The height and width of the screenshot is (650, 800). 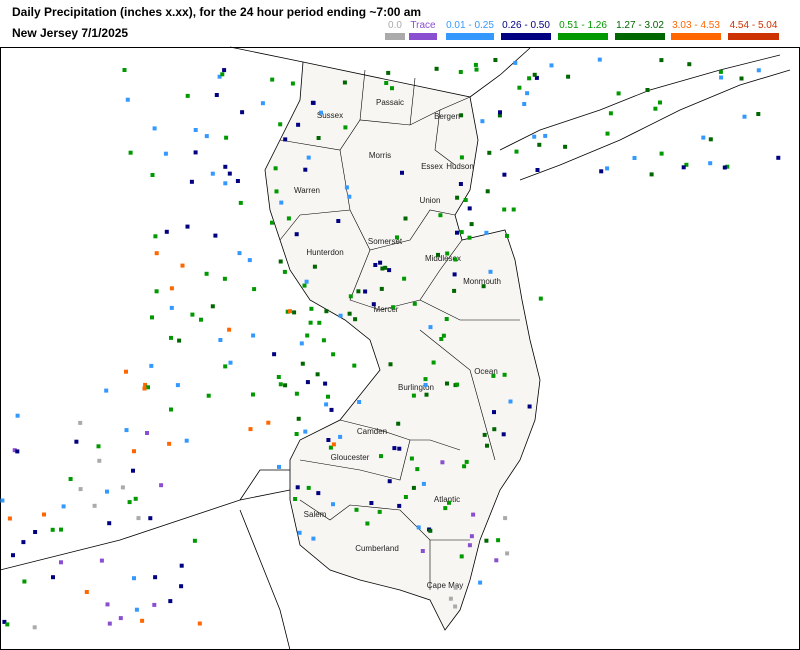 What do you see at coordinates (696, 25) in the screenshot?
I see `legend-label: 3.03 - 4.53` at bounding box center [696, 25].